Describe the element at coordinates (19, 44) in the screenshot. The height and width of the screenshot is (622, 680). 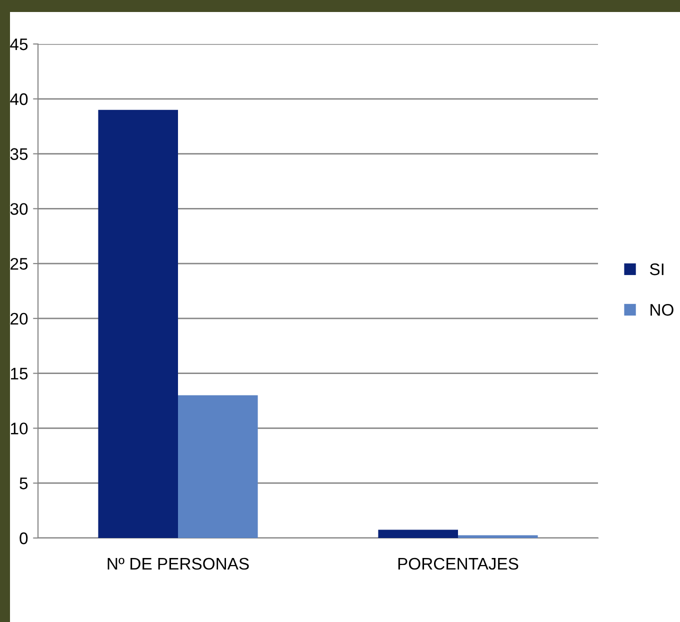
I see `y-tick-label: 45` at that location.